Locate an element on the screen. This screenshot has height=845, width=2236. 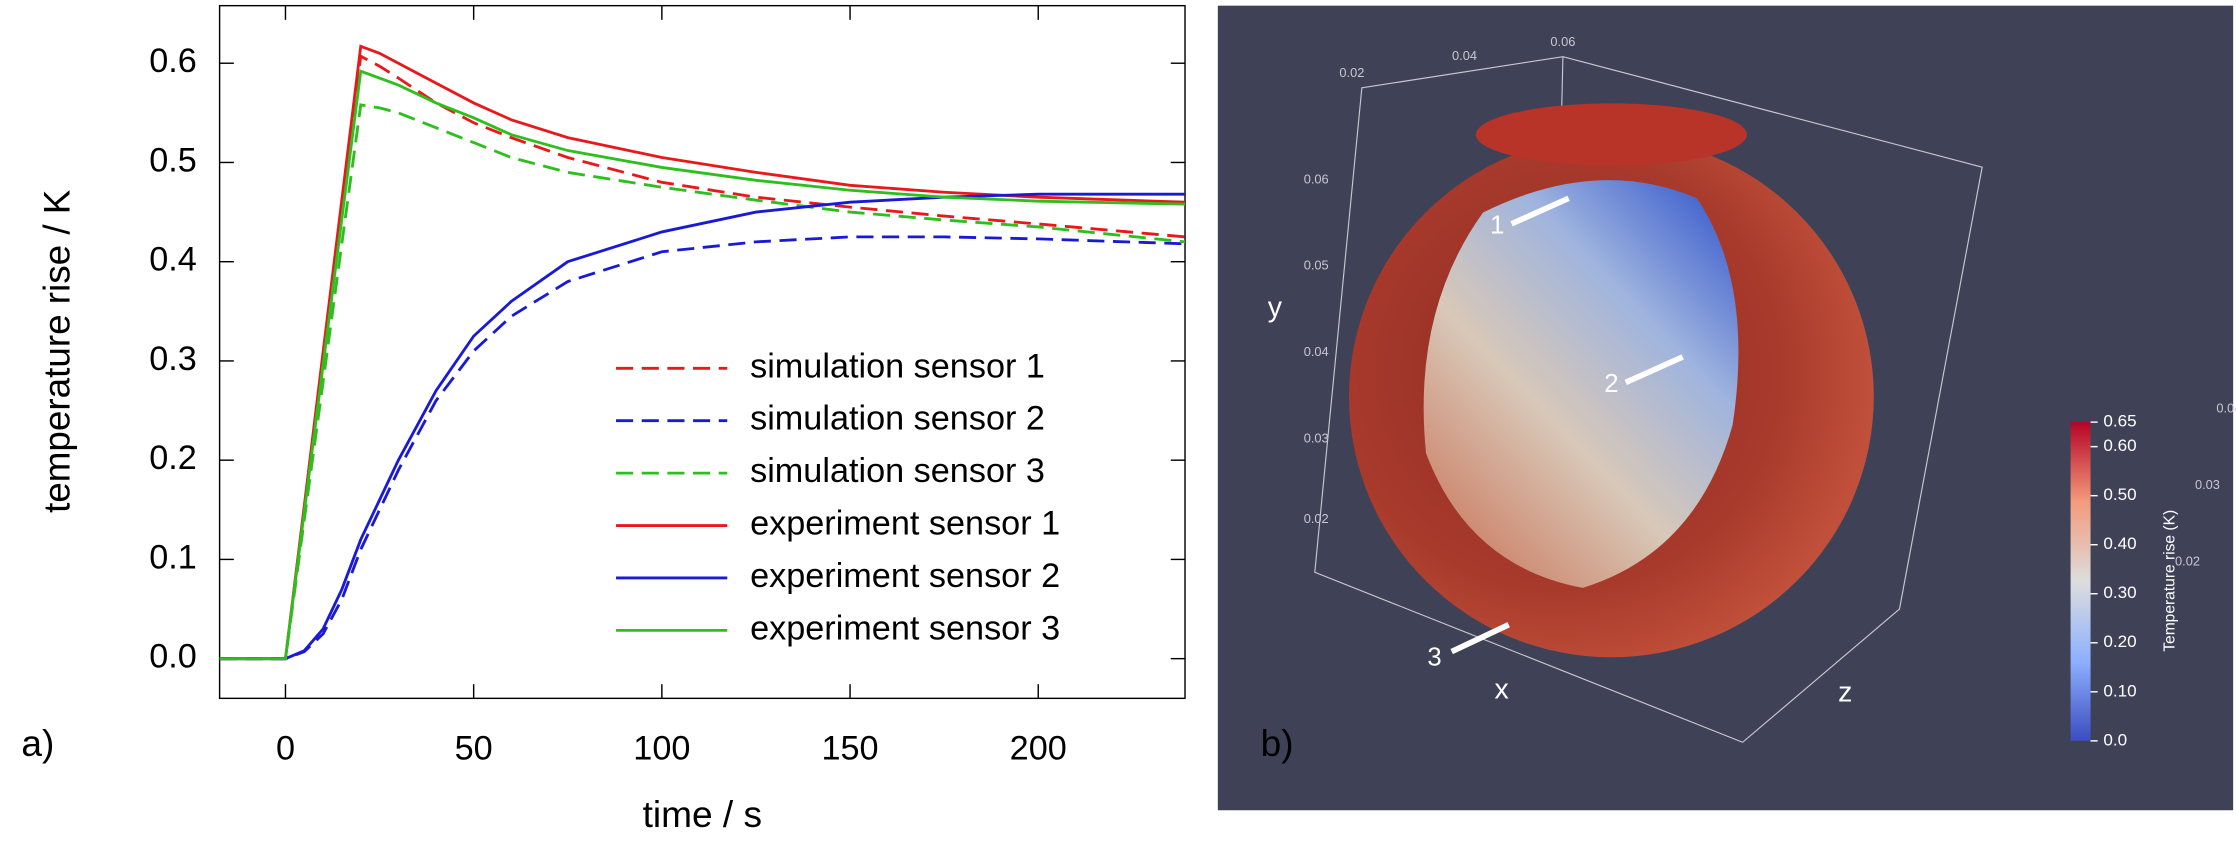
legend-label: simulation sensor 3 is located at coordinates (897, 471).